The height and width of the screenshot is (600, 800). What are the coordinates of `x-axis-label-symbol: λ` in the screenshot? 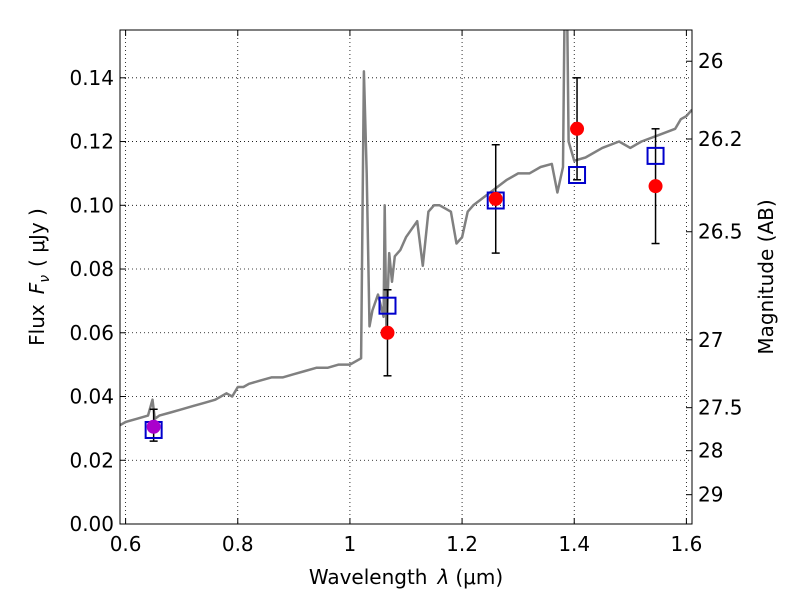 It's located at (443, 577).